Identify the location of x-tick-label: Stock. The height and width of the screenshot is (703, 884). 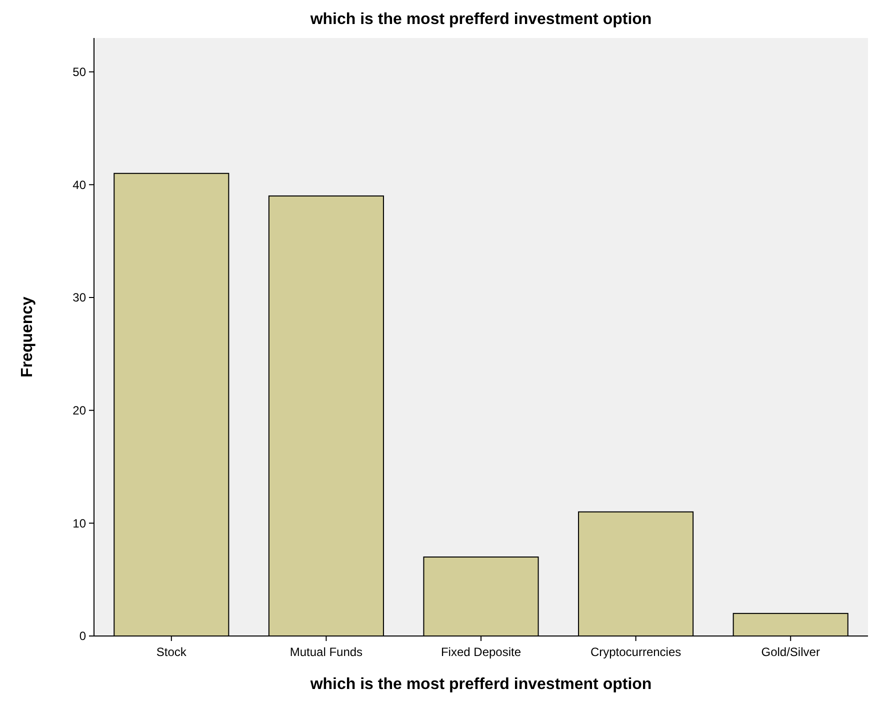
(172, 652).